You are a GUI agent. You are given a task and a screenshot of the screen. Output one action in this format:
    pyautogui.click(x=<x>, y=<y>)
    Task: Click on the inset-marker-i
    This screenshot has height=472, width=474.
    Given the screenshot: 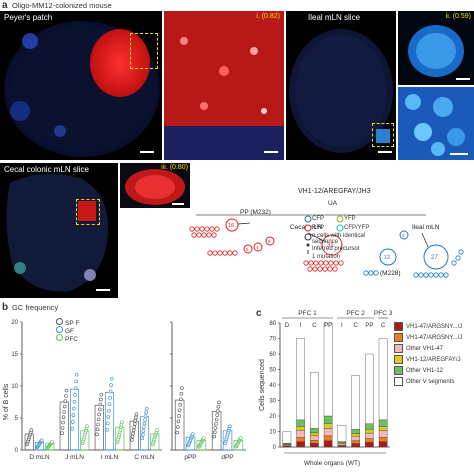 What is the action you would take?
    pyautogui.click(x=144, y=51)
    